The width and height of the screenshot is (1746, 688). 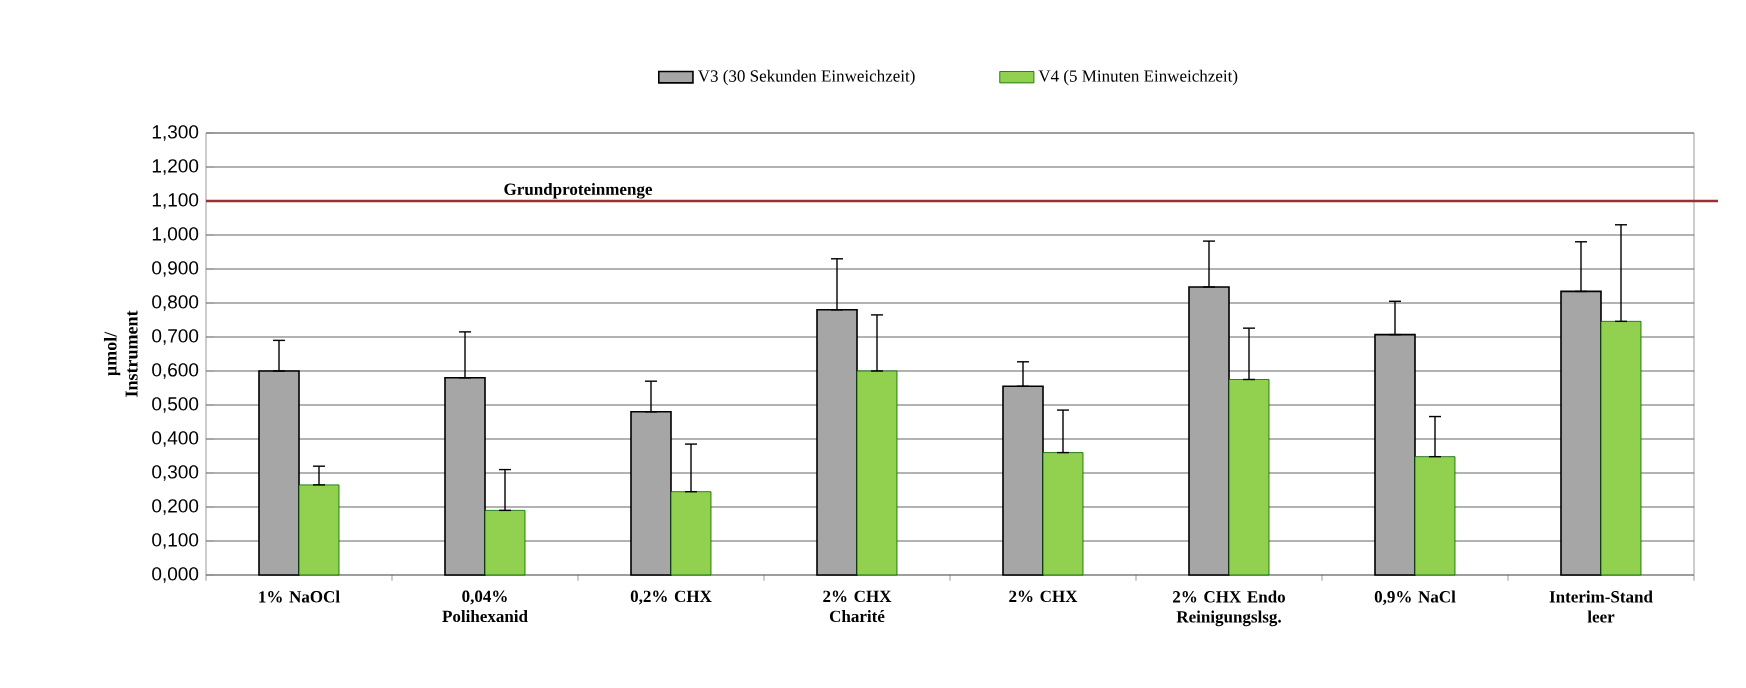 I want to click on y-tick-label: 0,100, so click(x=175, y=541).